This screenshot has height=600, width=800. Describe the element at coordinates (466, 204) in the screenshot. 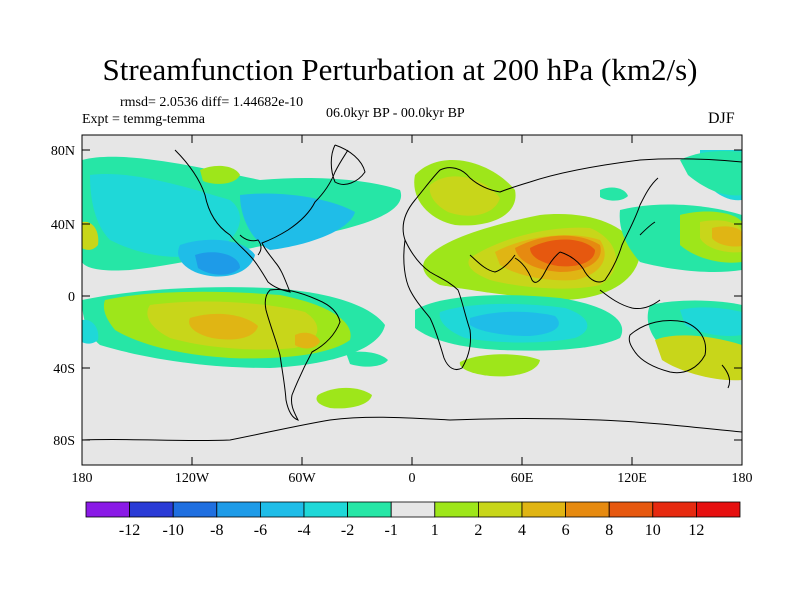

I see `coast-europe` at that location.